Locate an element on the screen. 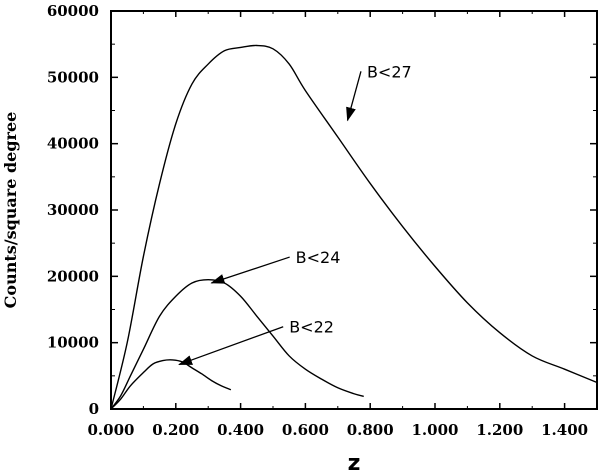 The image size is (599, 474). x-tick-label: 0.000 is located at coordinates (111, 430).